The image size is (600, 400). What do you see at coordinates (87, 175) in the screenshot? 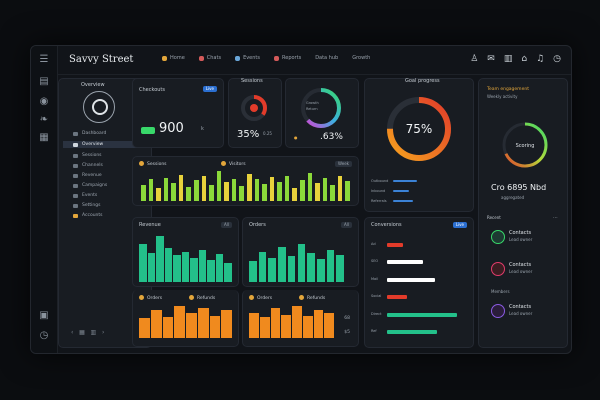
I see `sidebar-item-revenue: Revenue` at bounding box center [87, 175].